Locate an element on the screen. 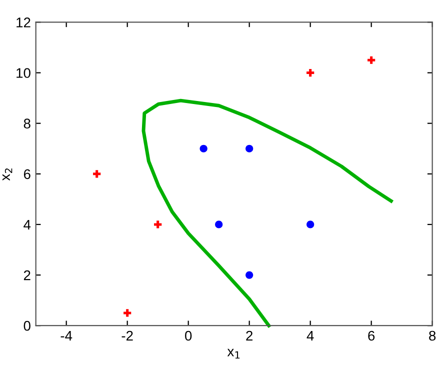  x-axis-title: x$_{1}$ is located at coordinates (233, 353).